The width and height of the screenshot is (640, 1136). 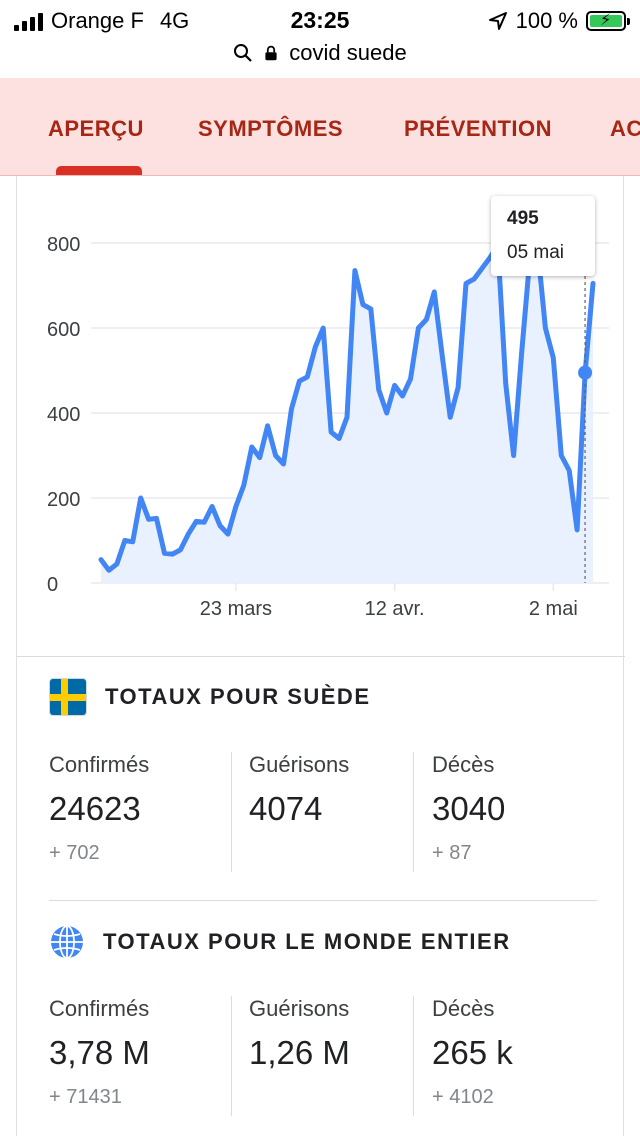 I want to click on url-text: covid suede, so click(x=348, y=52).